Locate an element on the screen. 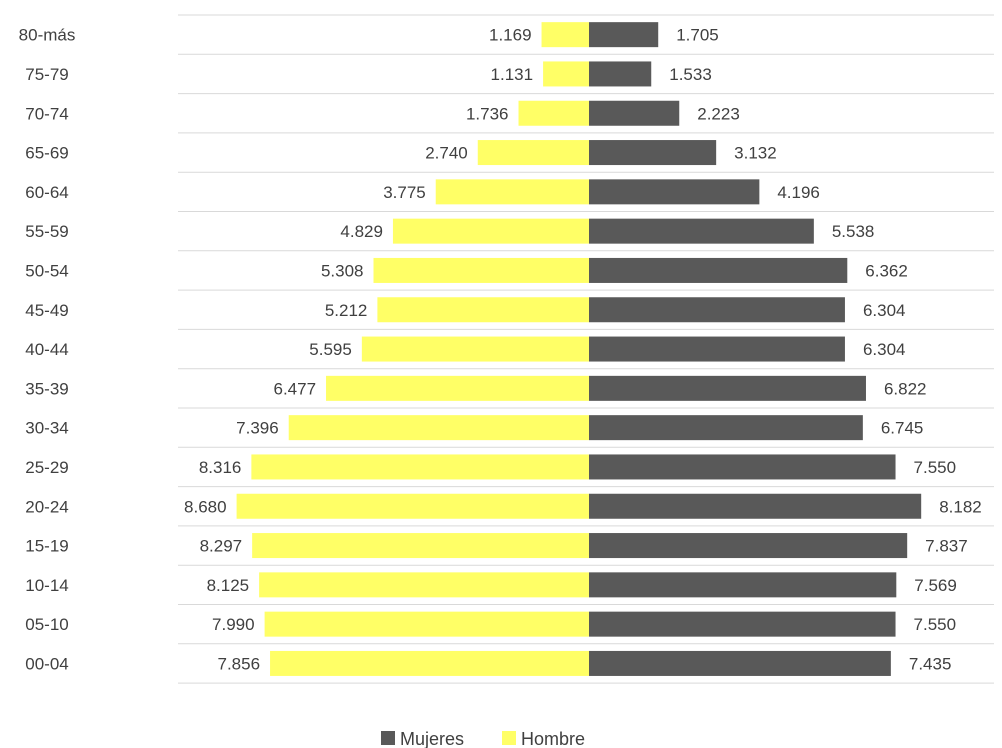 The image size is (1002, 748). legend-label-hombre: Hombre is located at coordinates (553, 738).